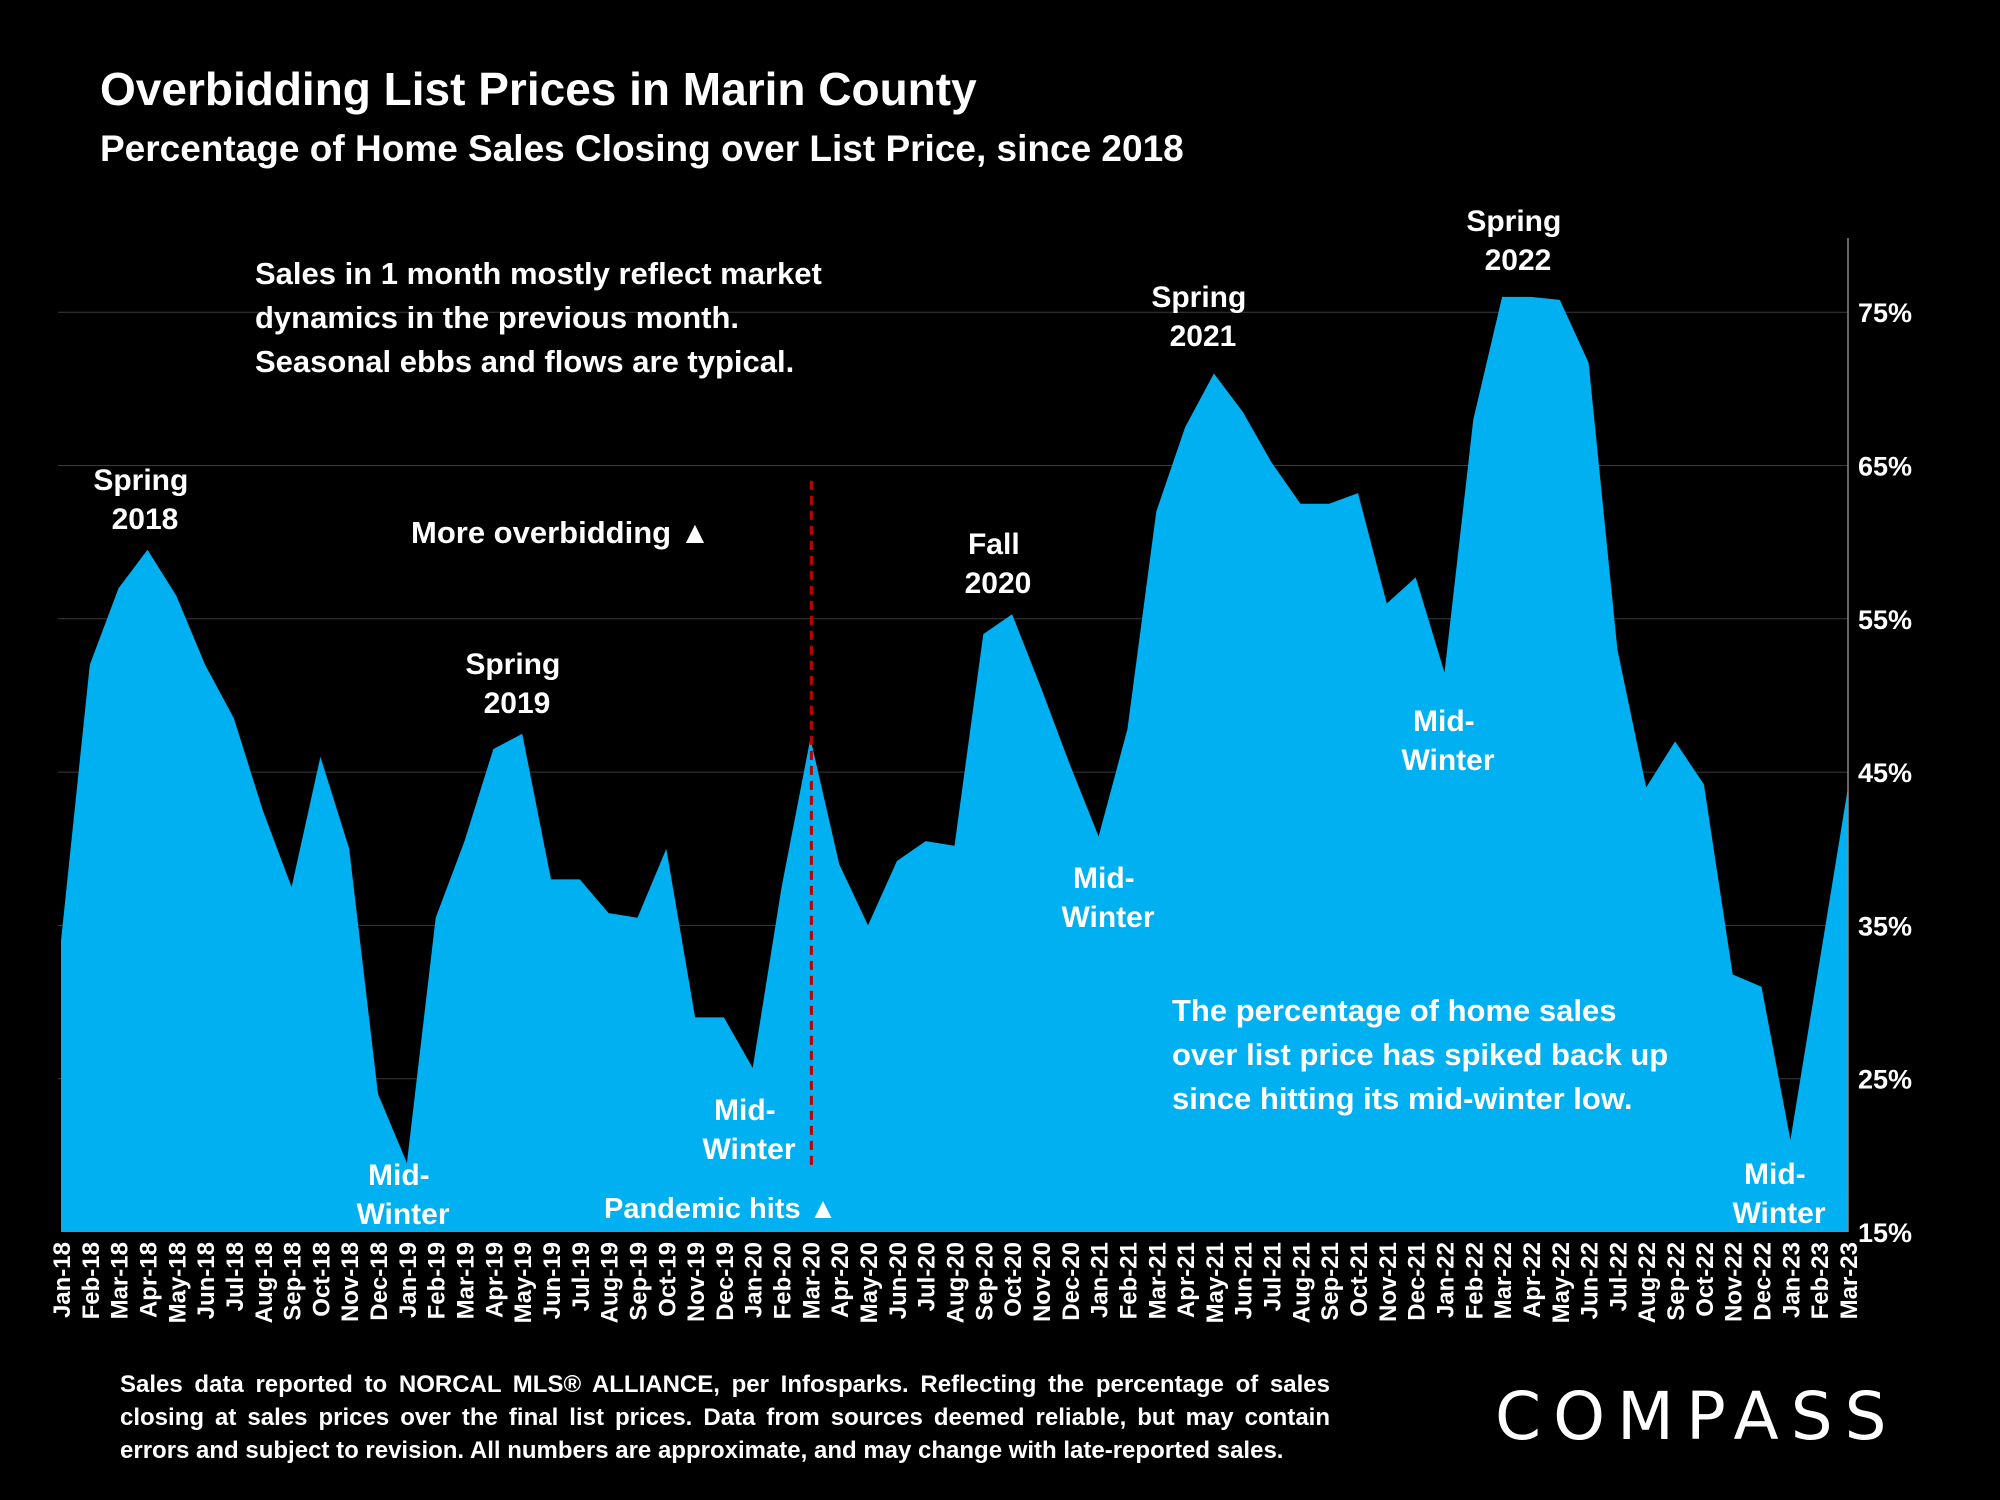 The height and width of the screenshot is (1500, 2000). What do you see at coordinates (206, 1280) in the screenshot?
I see `x-tick-label: Jun-18` at bounding box center [206, 1280].